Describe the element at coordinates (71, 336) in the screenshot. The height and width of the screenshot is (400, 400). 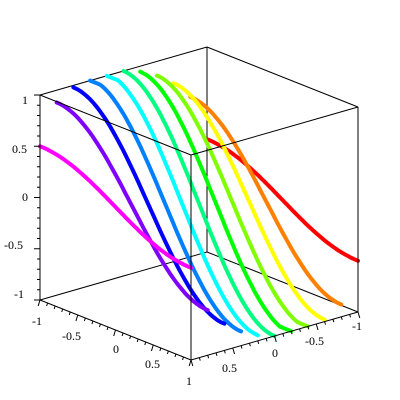
I see `x-tick-label: -0.5` at that location.